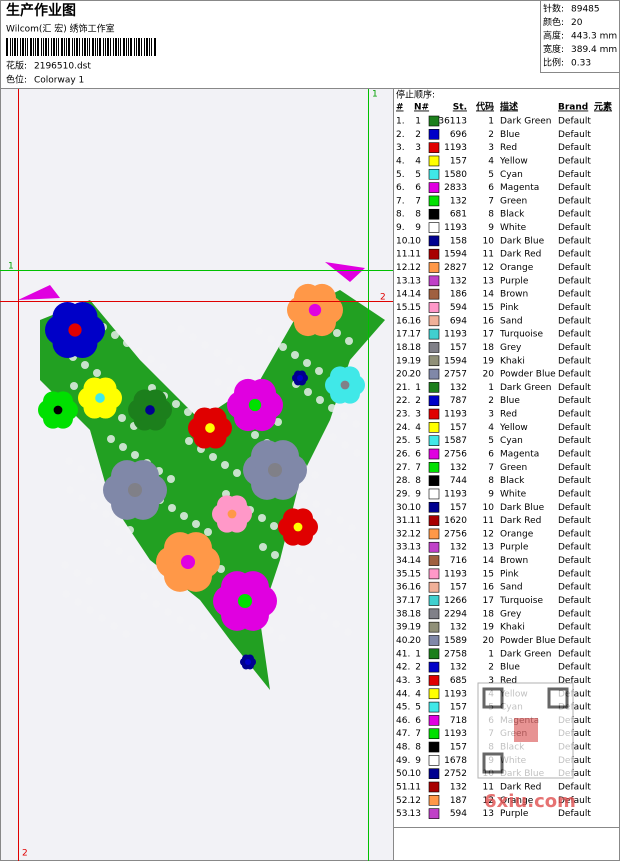 The width and height of the screenshot is (620, 861). What do you see at coordinates (484, 107) in the screenshot?
I see `column-header: 代码` at bounding box center [484, 107].